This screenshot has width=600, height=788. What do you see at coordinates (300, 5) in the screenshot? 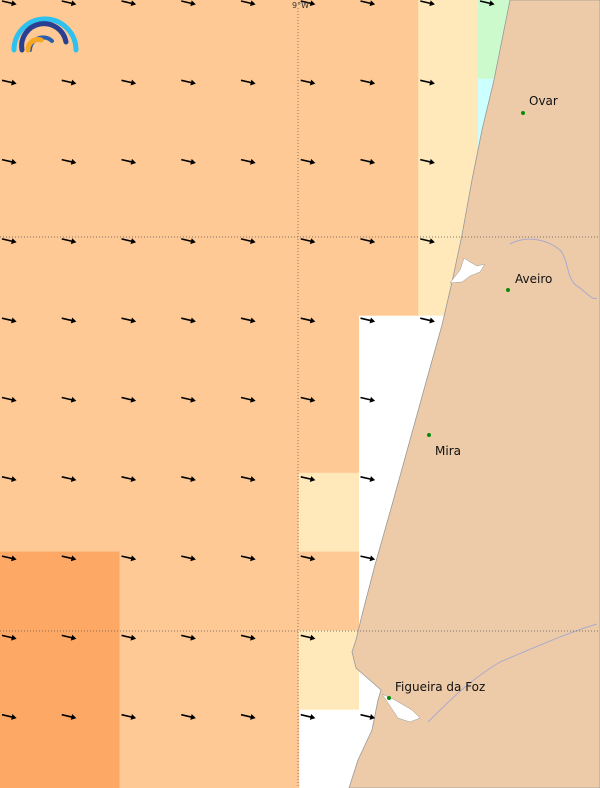
I see `longitude-label: 9°W` at bounding box center [300, 5].